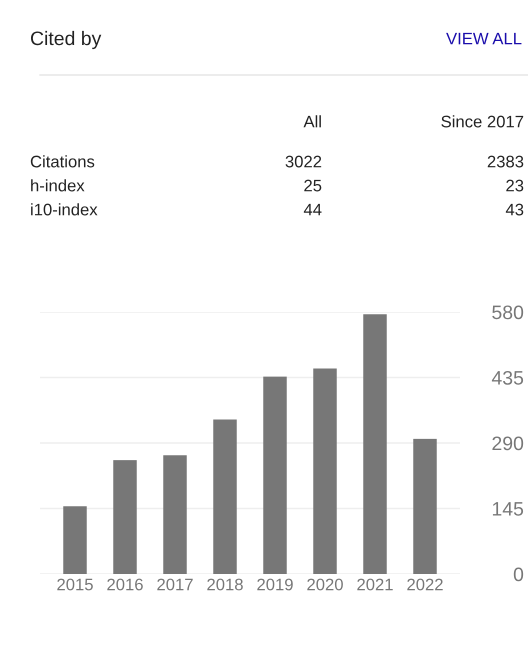 The image size is (528, 653). What do you see at coordinates (225, 584) in the screenshot?
I see `x-tick-label: 2018` at bounding box center [225, 584].